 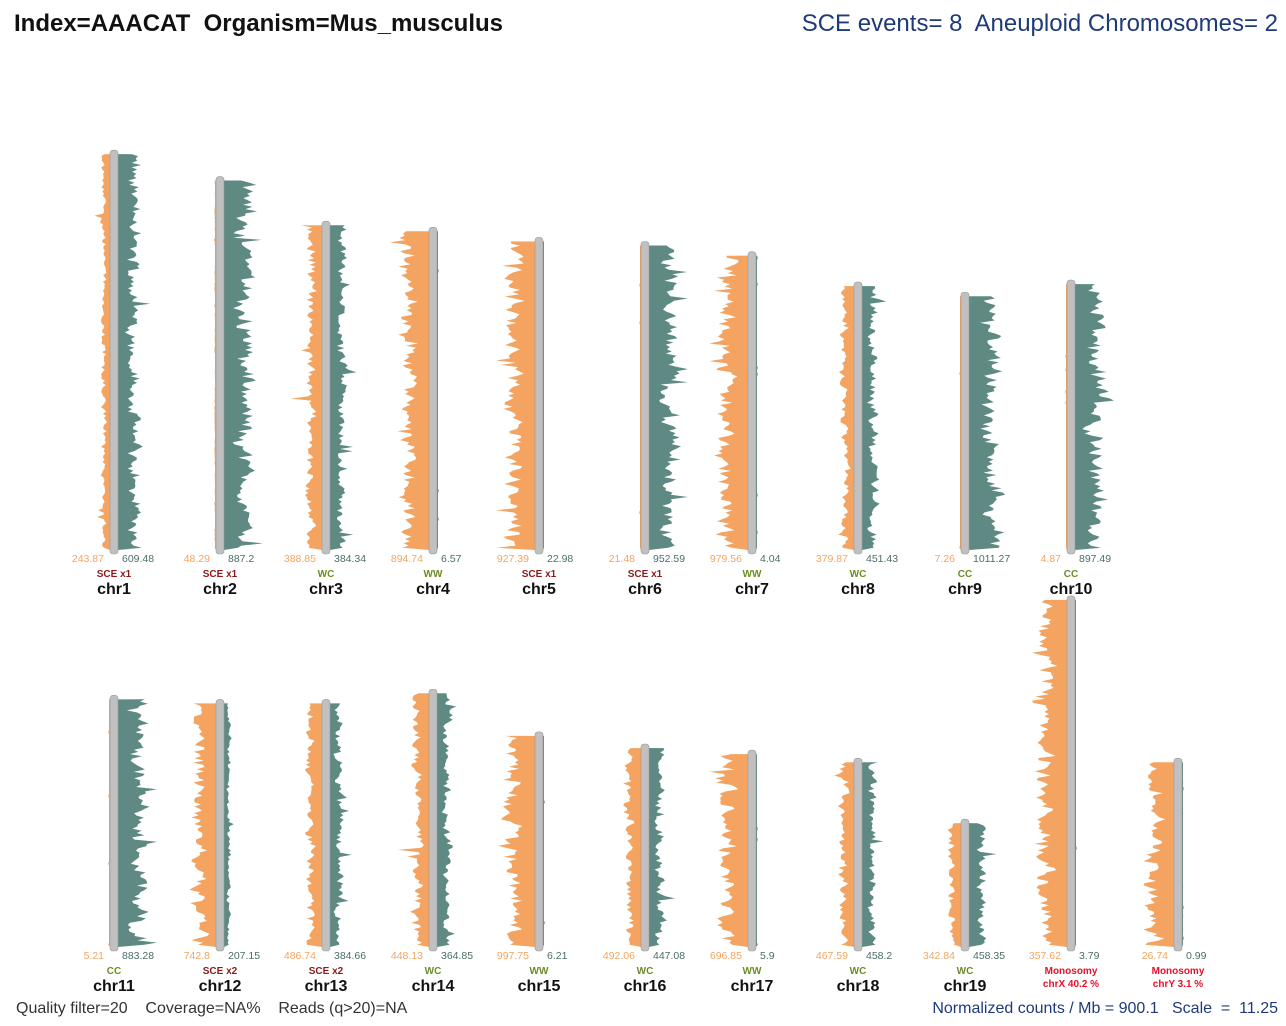 I want to click on chr7-crick-signal, so click(x=757, y=402).